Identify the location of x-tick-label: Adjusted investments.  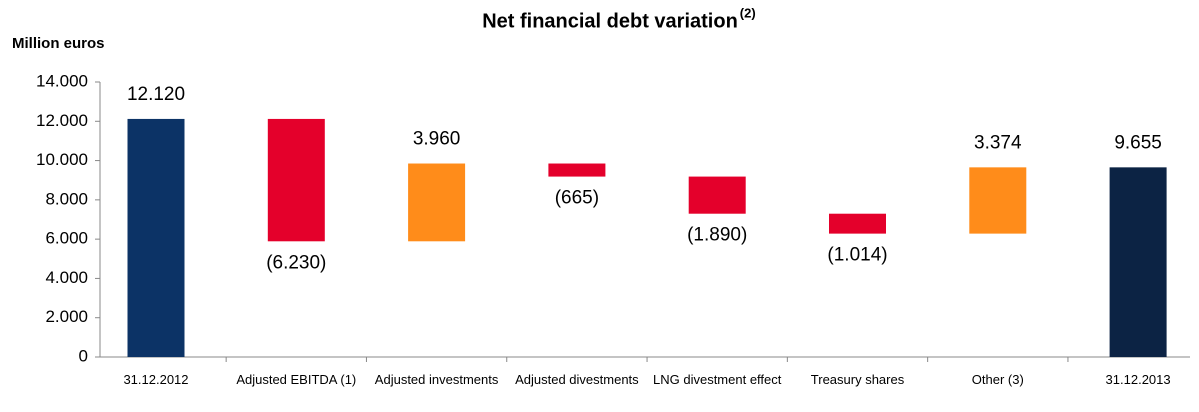
(436, 379).